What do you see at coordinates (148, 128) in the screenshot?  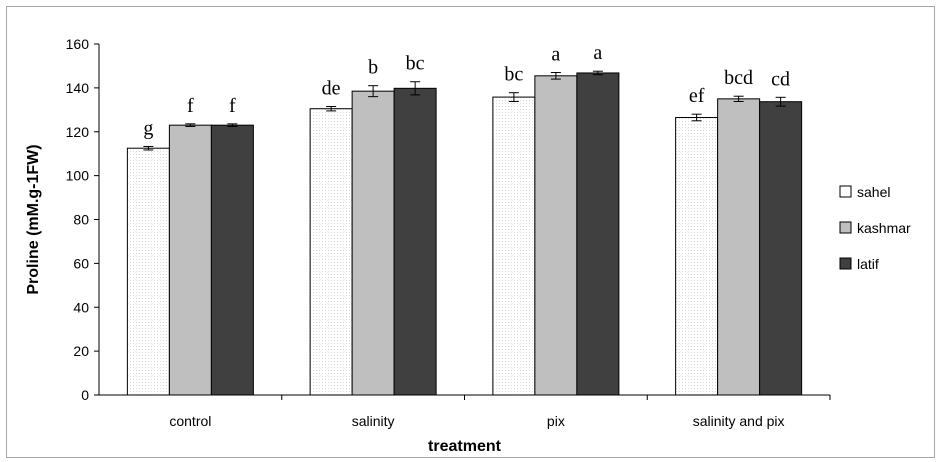 I see `significance-letter: g` at bounding box center [148, 128].